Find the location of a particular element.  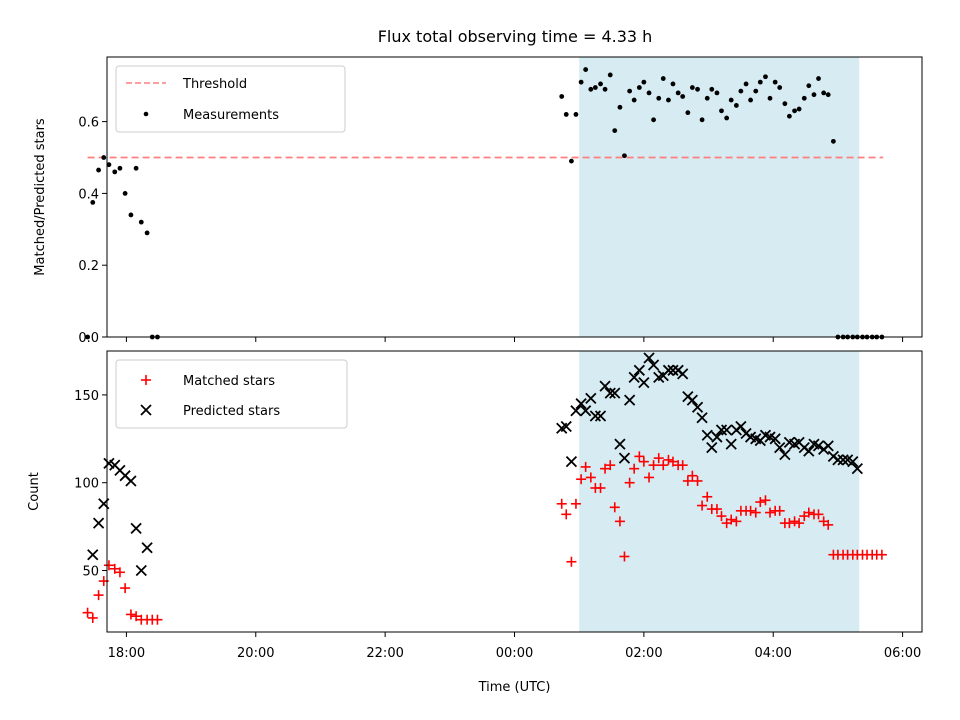

legend-predicted-label: Predicted stars is located at coordinates (231, 411).